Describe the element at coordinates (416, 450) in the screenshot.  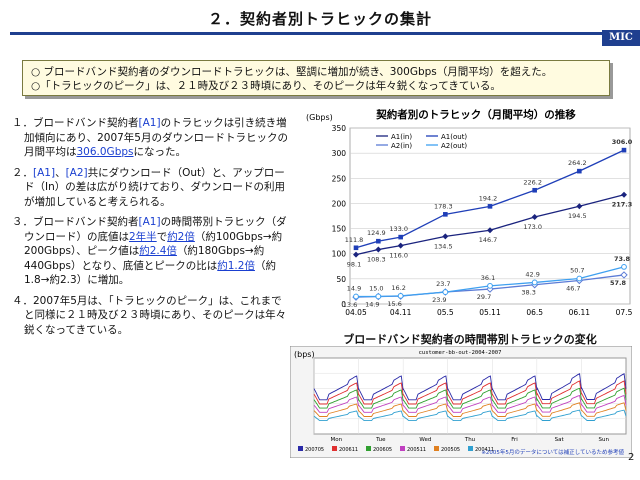
I see `legend-label: 200511` at that location.